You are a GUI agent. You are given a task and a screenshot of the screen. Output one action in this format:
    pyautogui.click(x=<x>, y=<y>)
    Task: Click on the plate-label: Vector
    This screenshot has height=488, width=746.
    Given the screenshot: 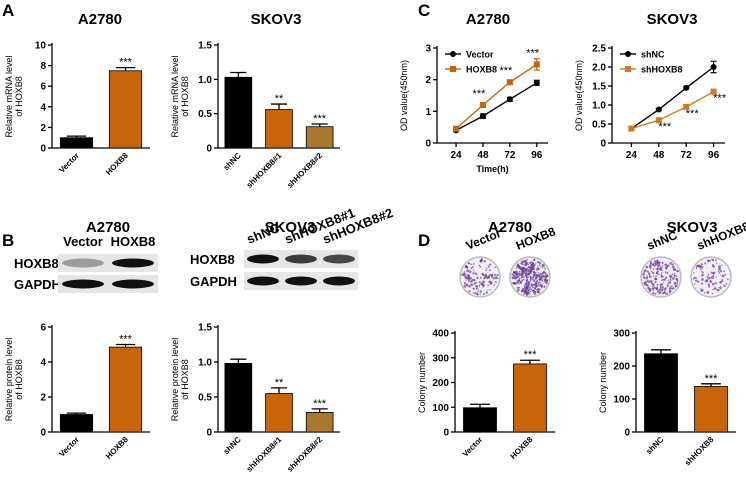 What is the action you would take?
    pyautogui.click(x=484, y=239)
    